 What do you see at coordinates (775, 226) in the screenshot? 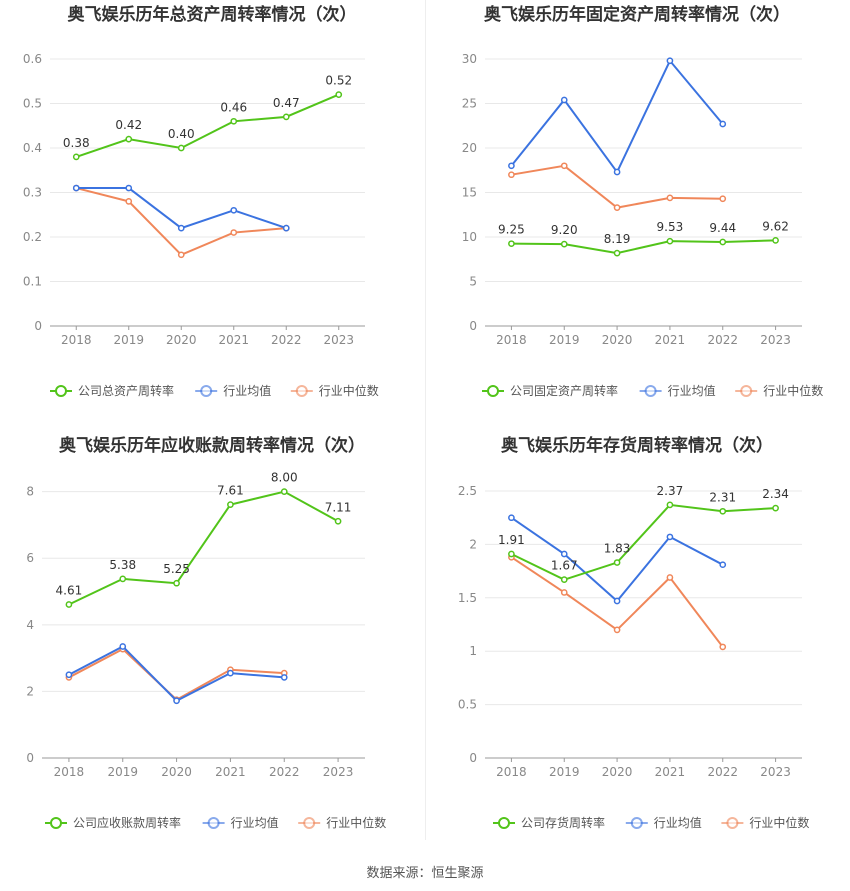
I see `data-label: 9.62` at bounding box center [775, 226].